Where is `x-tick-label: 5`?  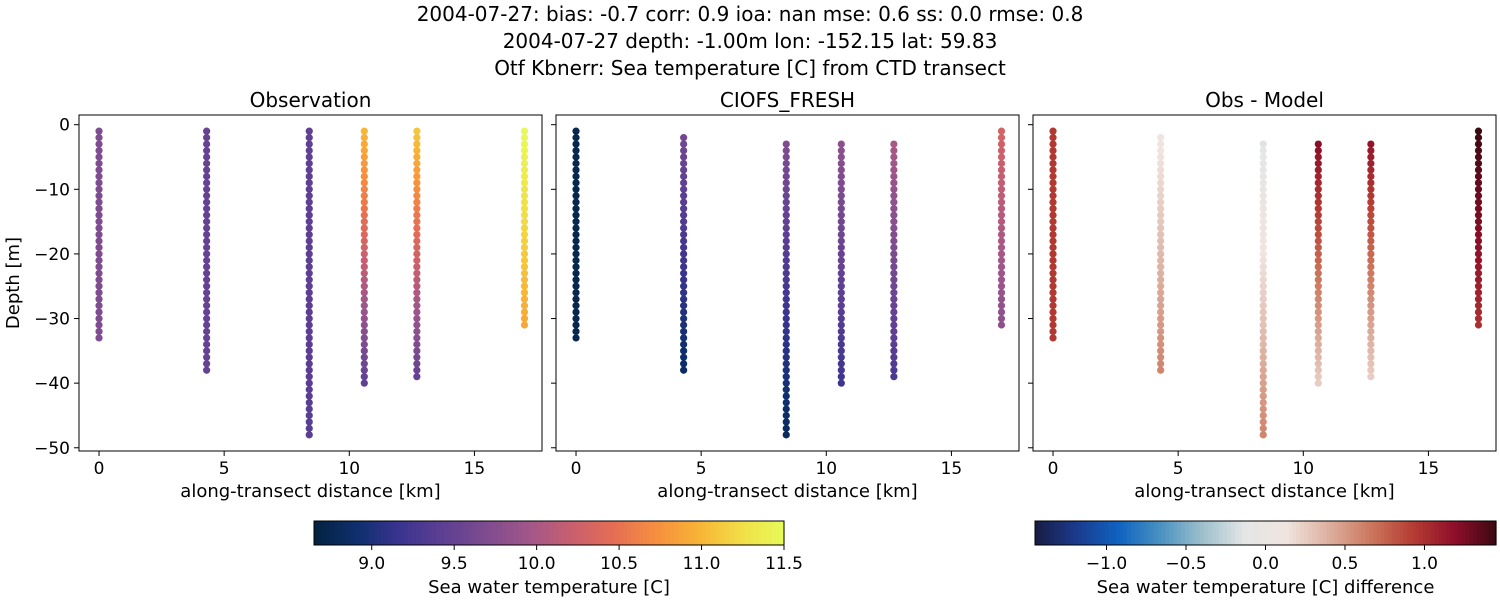
x-tick-label: 5 is located at coordinates (224, 469).